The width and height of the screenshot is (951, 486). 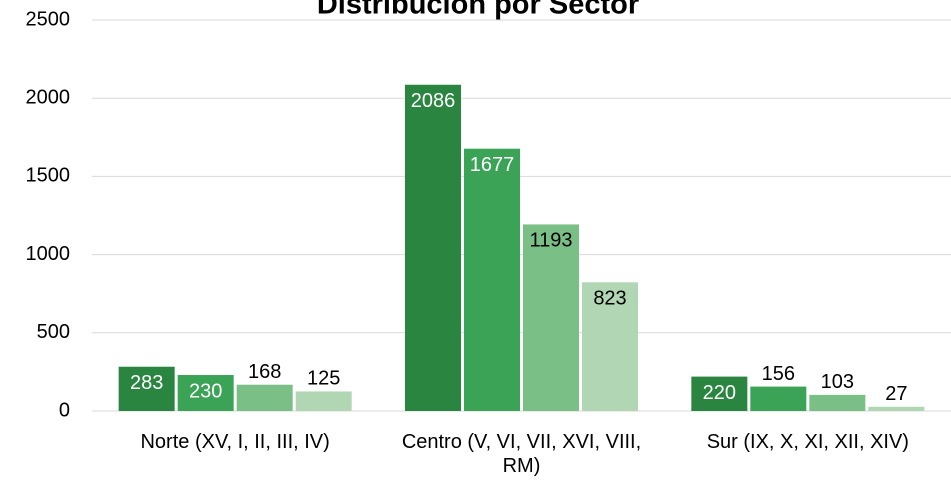 What do you see at coordinates (550, 241) in the screenshot?
I see `data-label: 1193` at bounding box center [550, 241].